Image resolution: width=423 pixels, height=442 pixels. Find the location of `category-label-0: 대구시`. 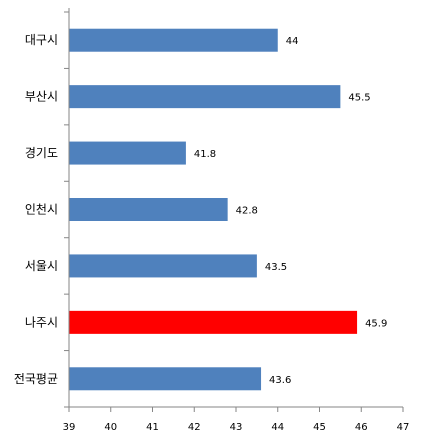

category-label-0: 대구시 is located at coordinates (41, 40).